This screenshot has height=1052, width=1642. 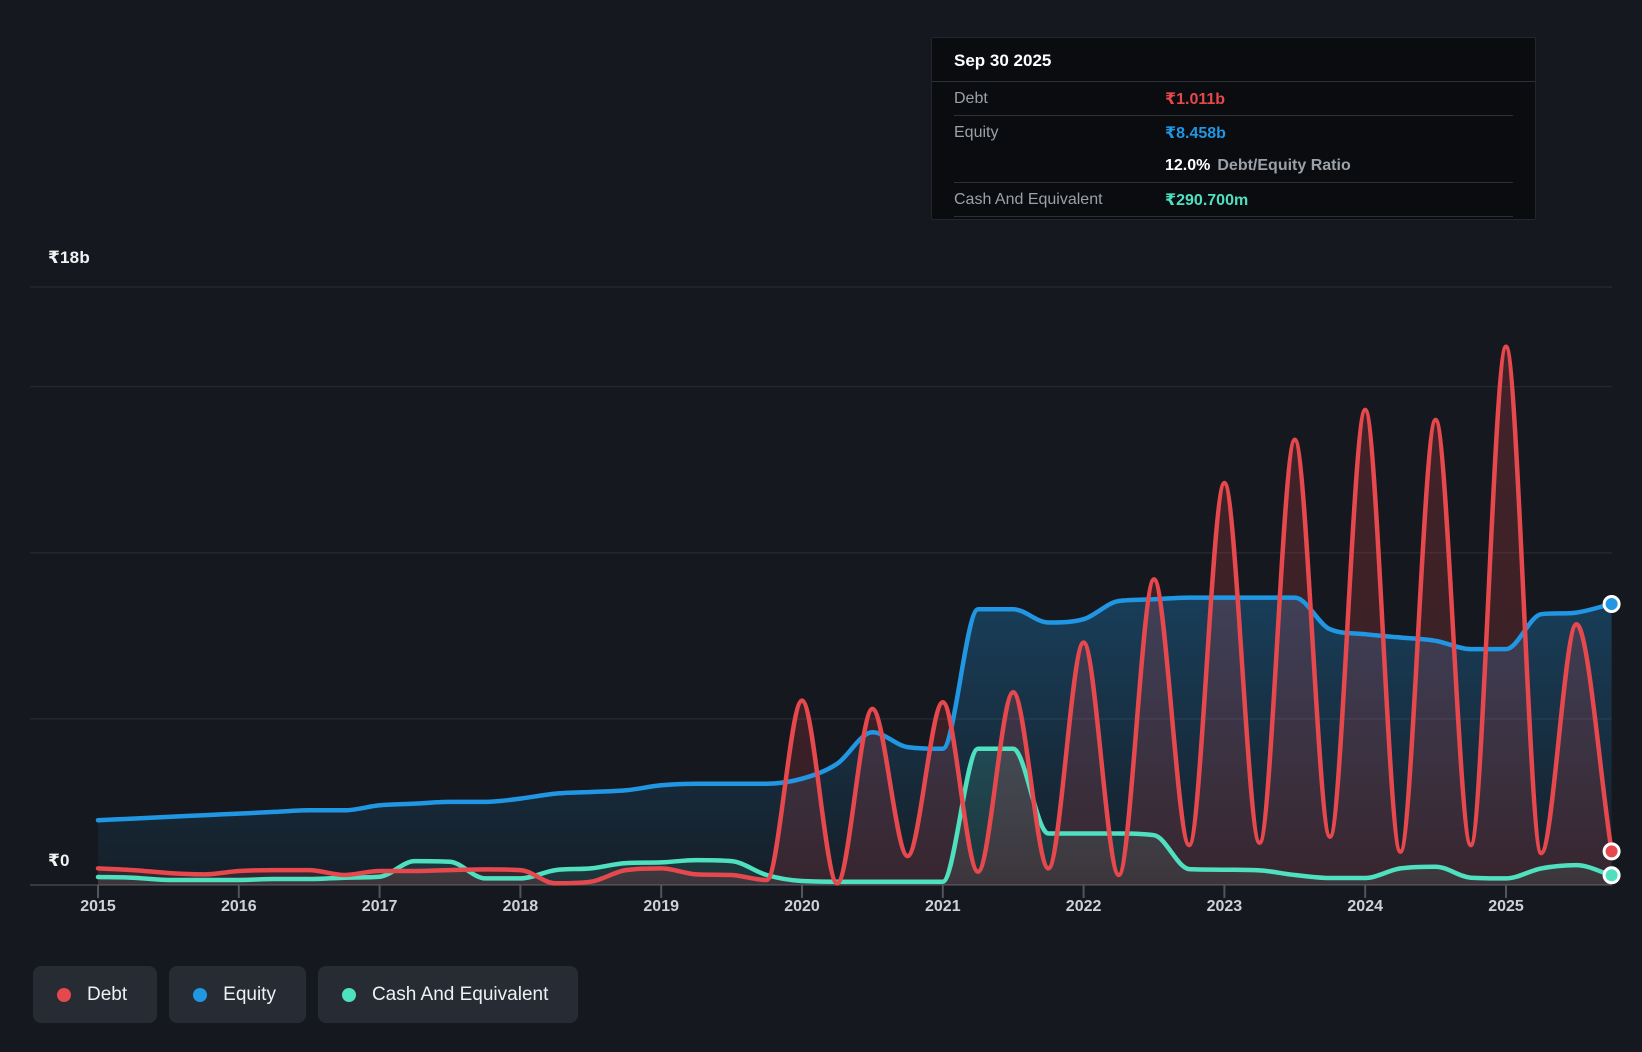 What do you see at coordinates (802, 906) in the screenshot?
I see `x-axis-label-2020: 2020` at bounding box center [802, 906].